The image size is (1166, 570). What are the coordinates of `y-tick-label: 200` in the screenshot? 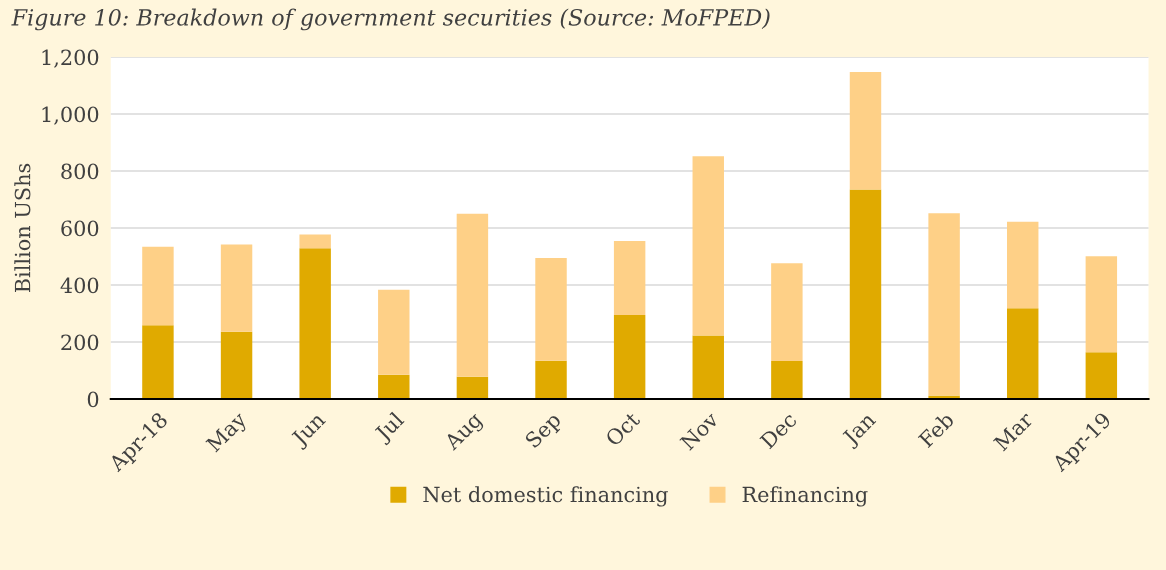 It's located at (80, 342).